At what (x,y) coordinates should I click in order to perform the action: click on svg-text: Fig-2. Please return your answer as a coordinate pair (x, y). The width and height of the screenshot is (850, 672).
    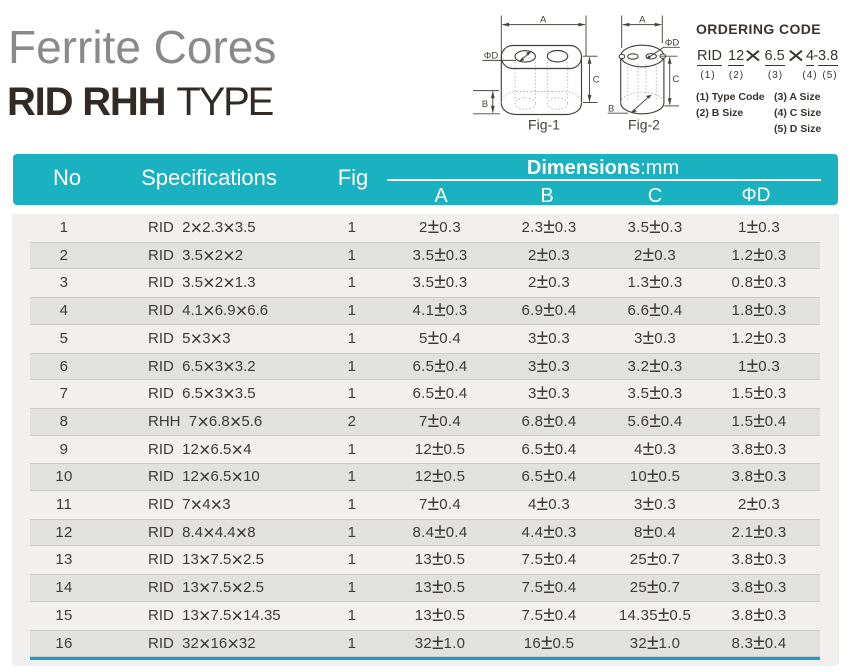
    Looking at the image, I should click on (644, 125).